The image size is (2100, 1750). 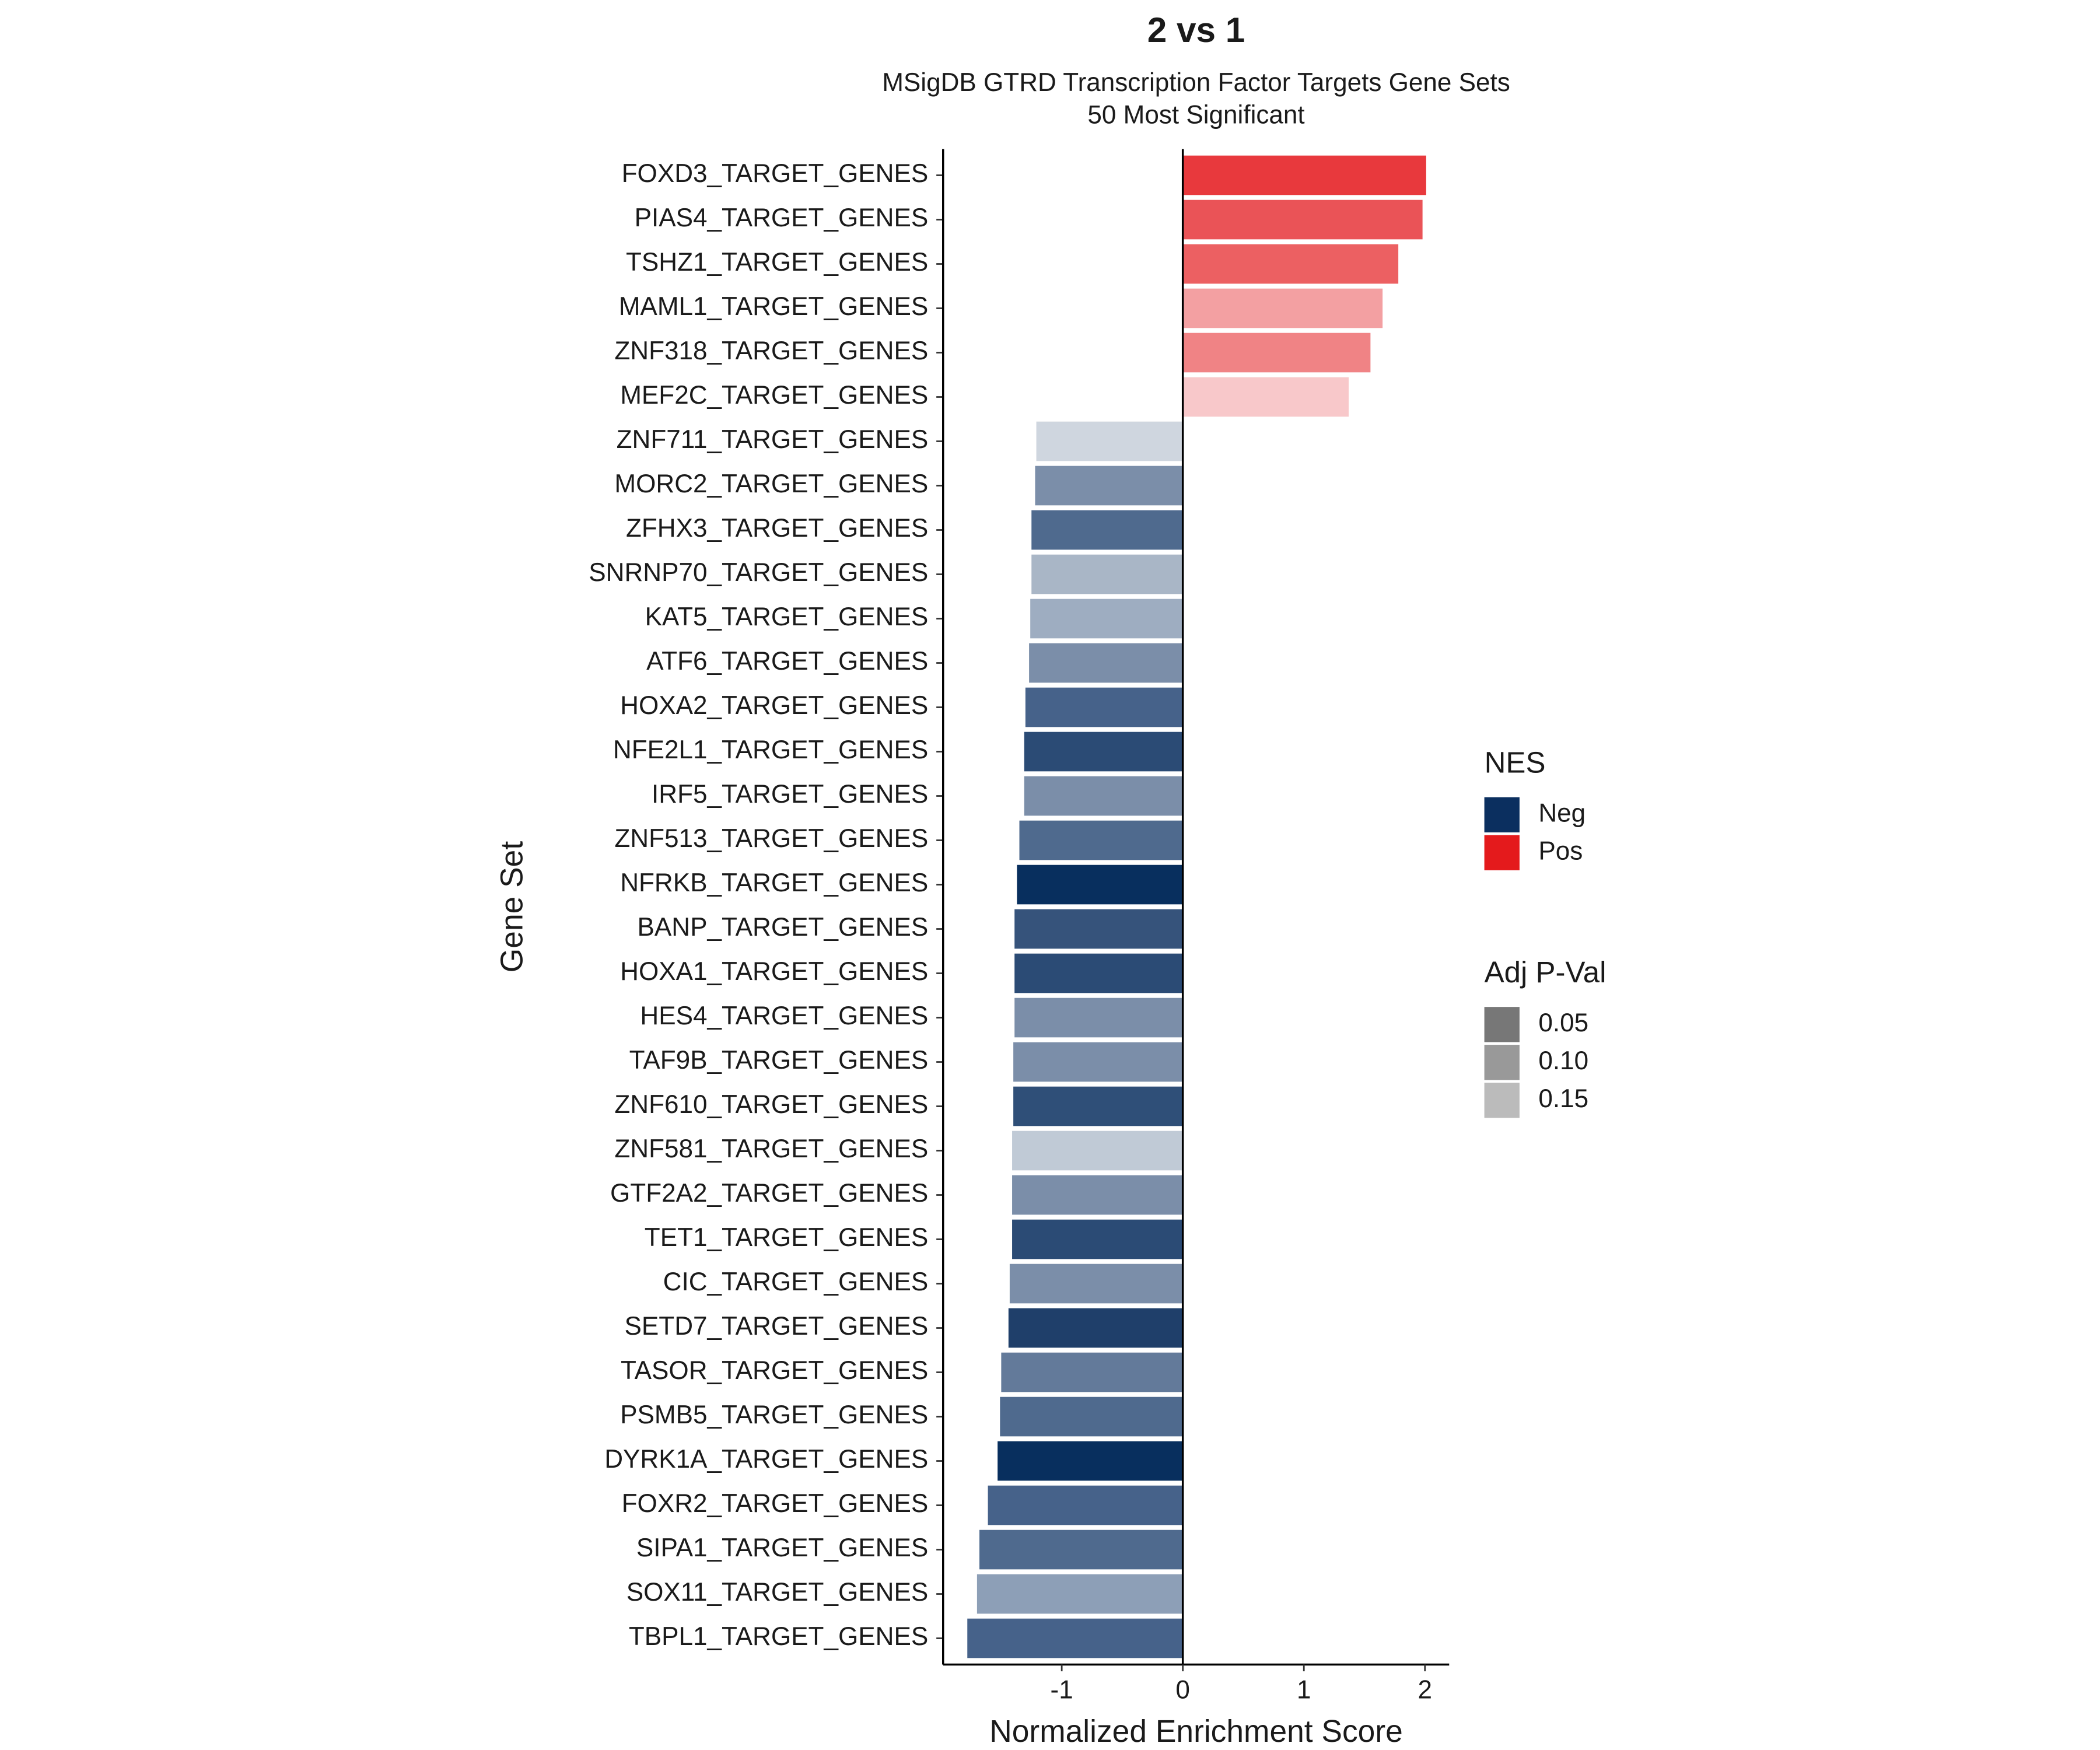 What do you see at coordinates (774, 883) in the screenshot?
I see `y-tick-label: NFRKB_TARGET_GENES` at bounding box center [774, 883].